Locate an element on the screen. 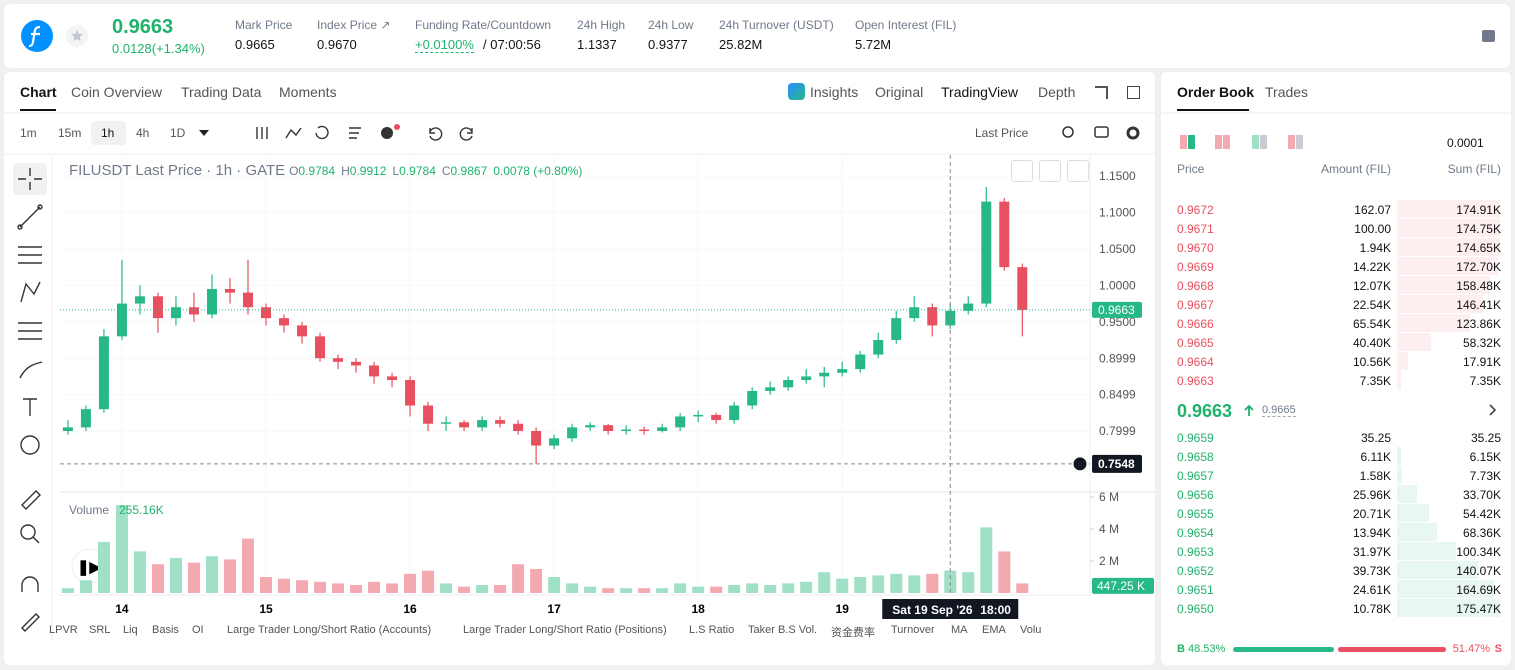 The height and width of the screenshot is (670, 1515). ob-price: 0.9659 is located at coordinates (1195, 438).